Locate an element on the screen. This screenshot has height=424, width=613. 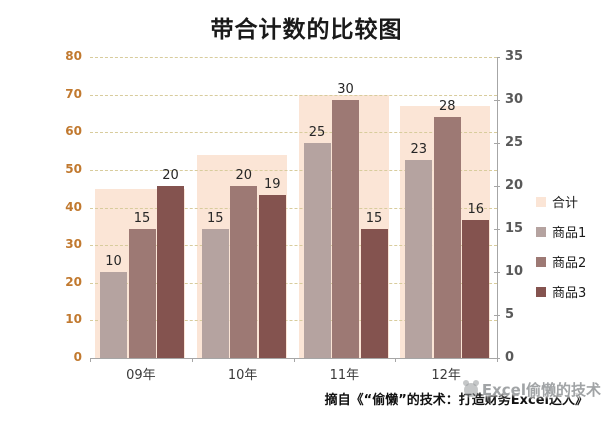
legend-item-product3: 商品3 is located at coordinates (561, 291).